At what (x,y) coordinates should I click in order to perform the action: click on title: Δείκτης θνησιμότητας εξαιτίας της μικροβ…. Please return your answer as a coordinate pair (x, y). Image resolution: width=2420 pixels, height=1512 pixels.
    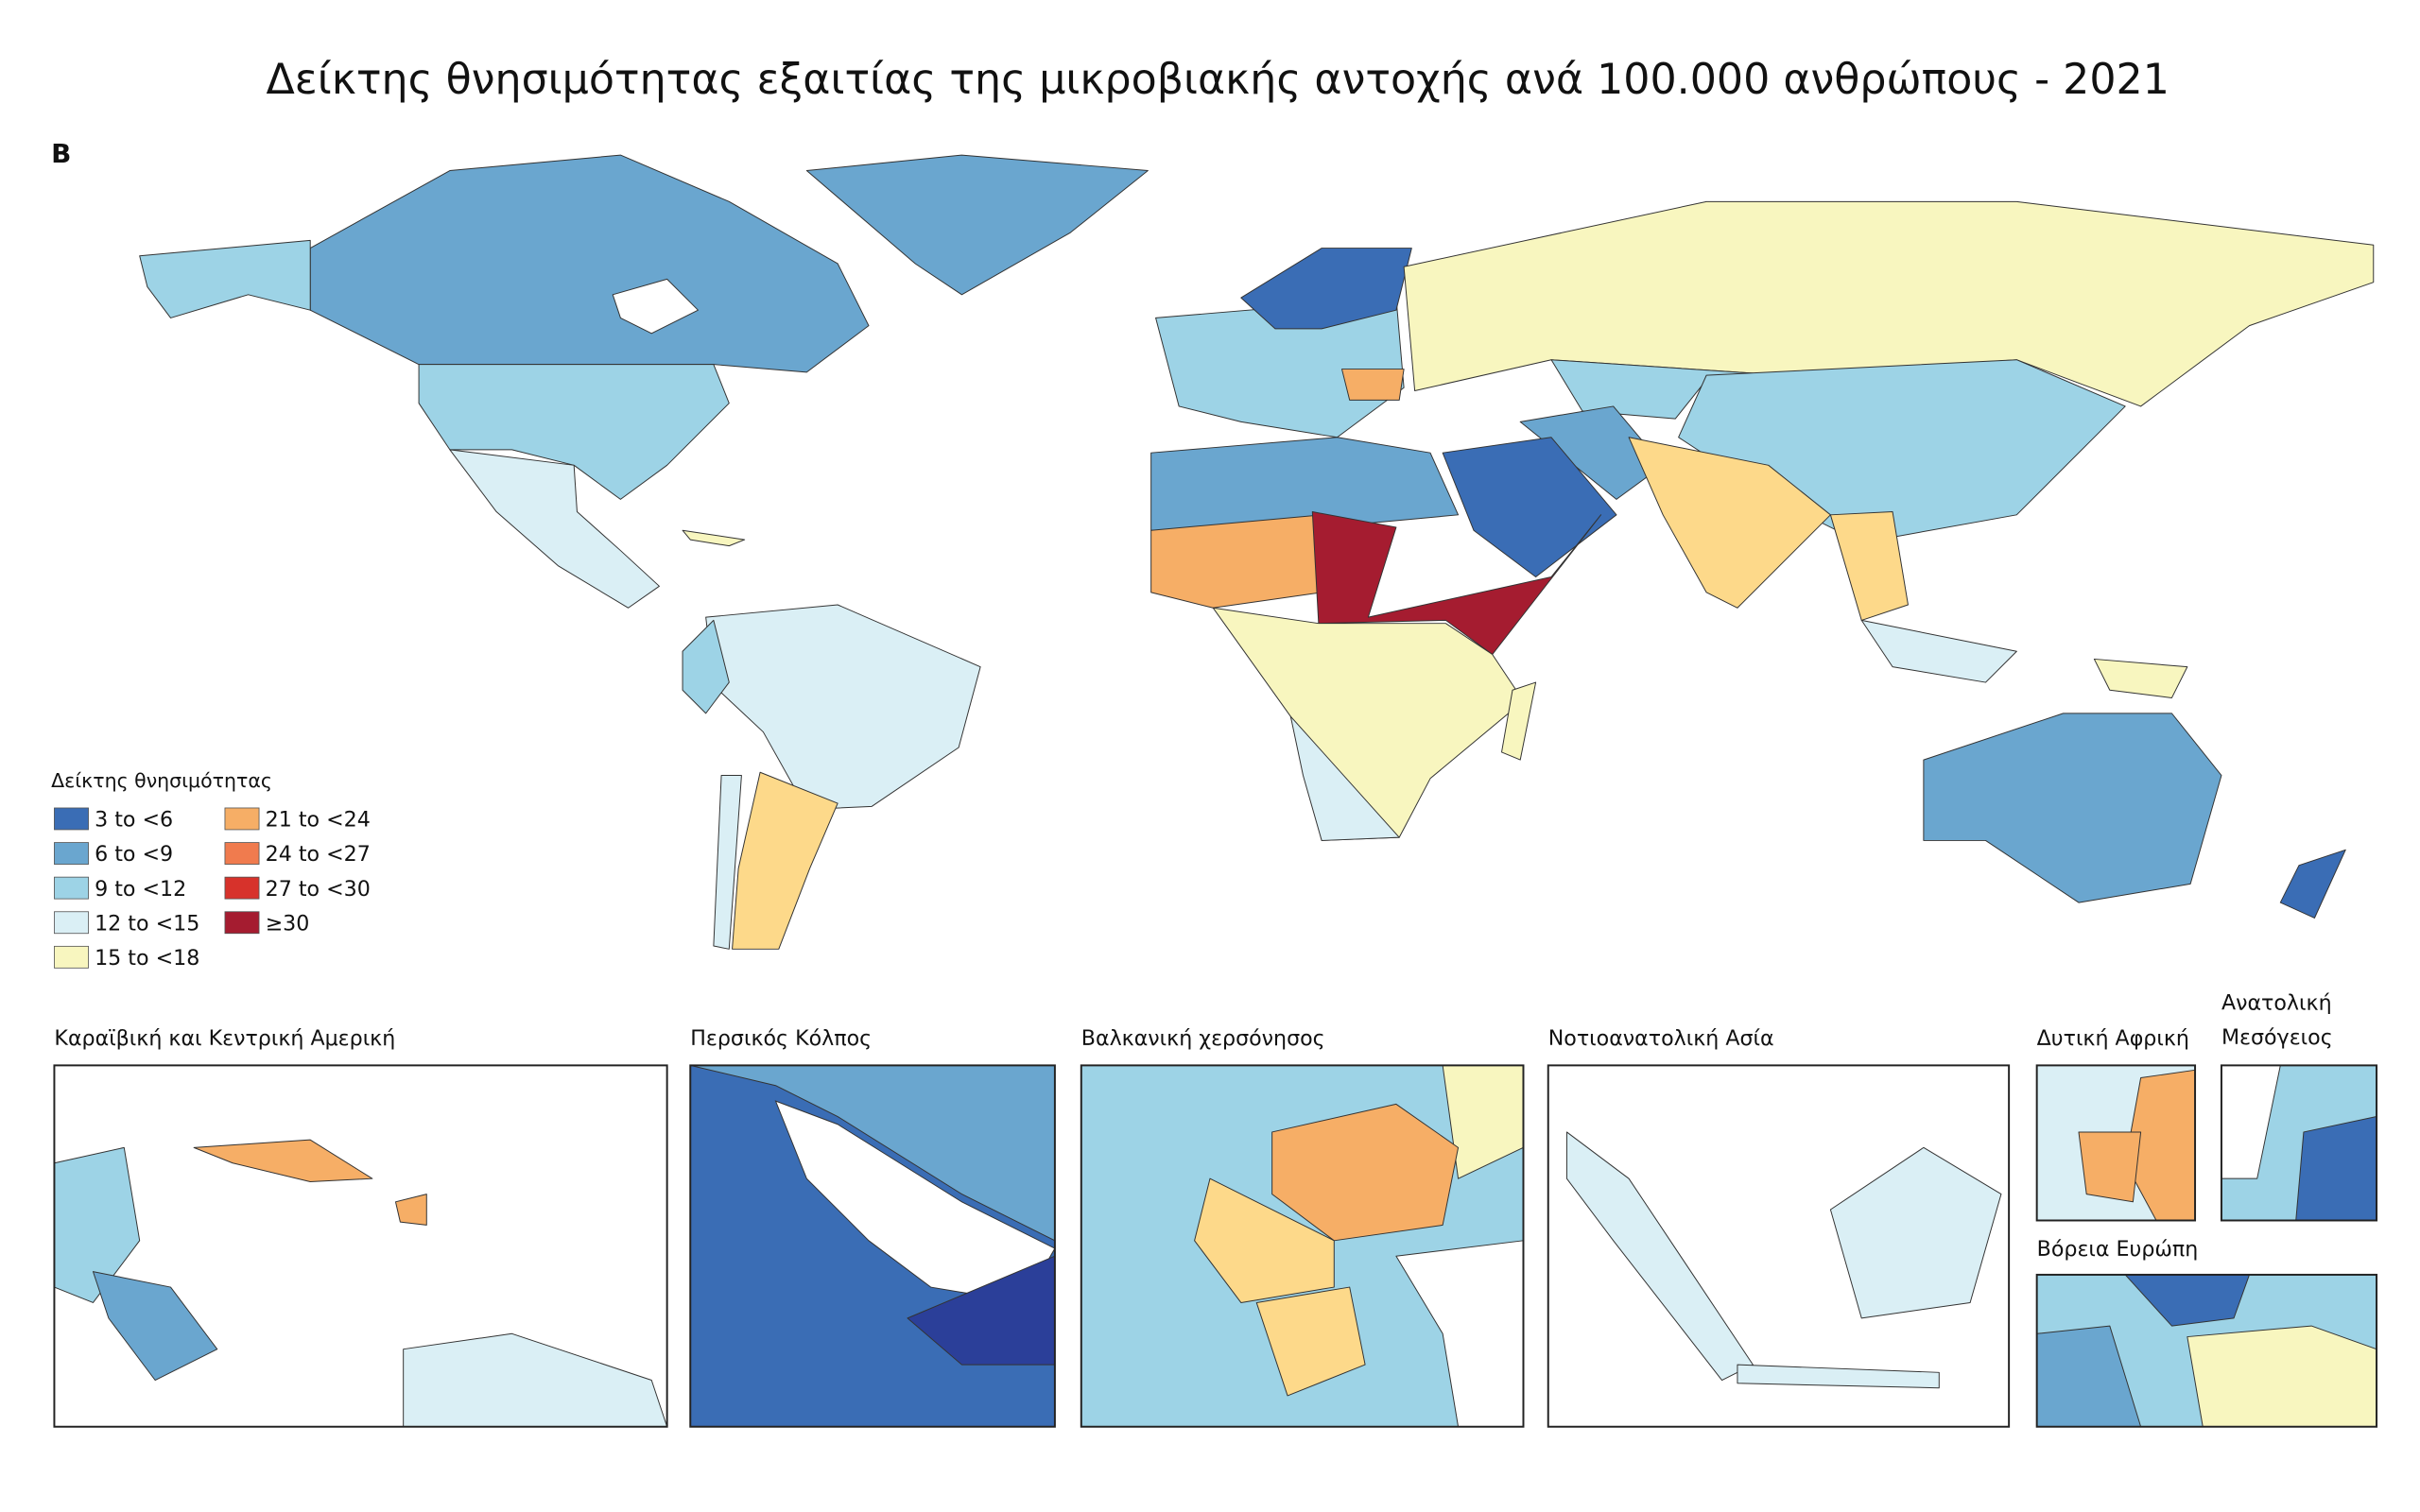
    Looking at the image, I should click on (1217, 80).